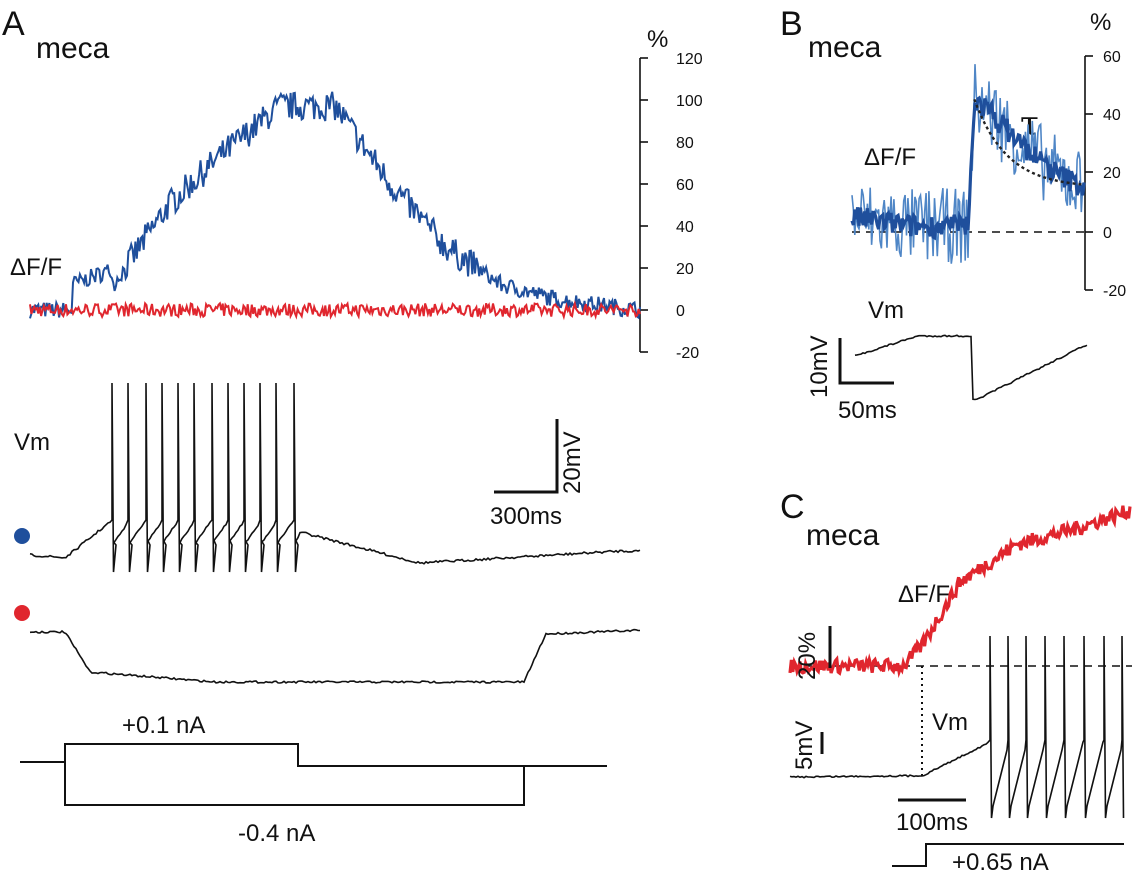  What do you see at coordinates (689, 101) in the screenshot?
I see `a-tick-100: 100` at bounding box center [689, 101].